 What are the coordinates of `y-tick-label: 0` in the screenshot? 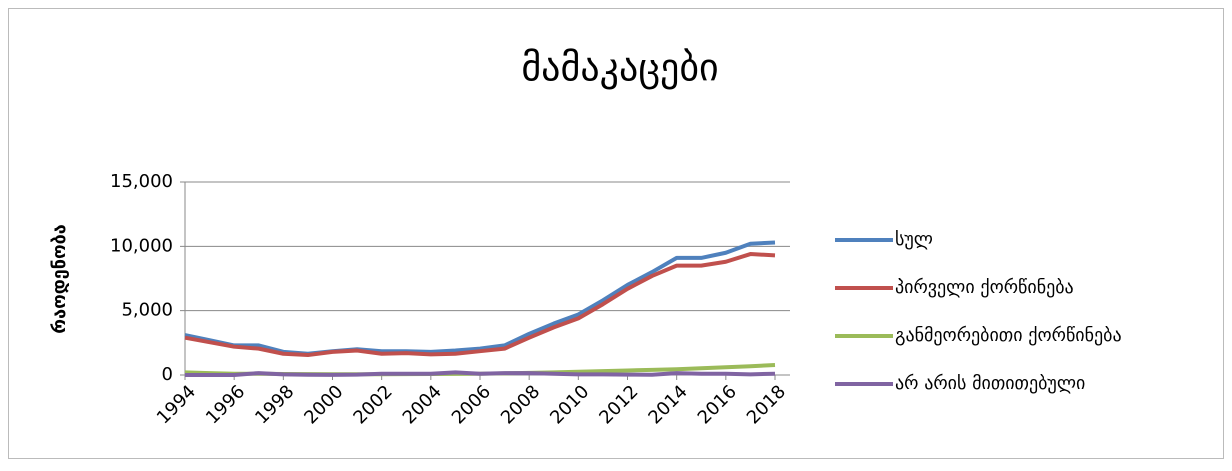 It's located at (167, 374).